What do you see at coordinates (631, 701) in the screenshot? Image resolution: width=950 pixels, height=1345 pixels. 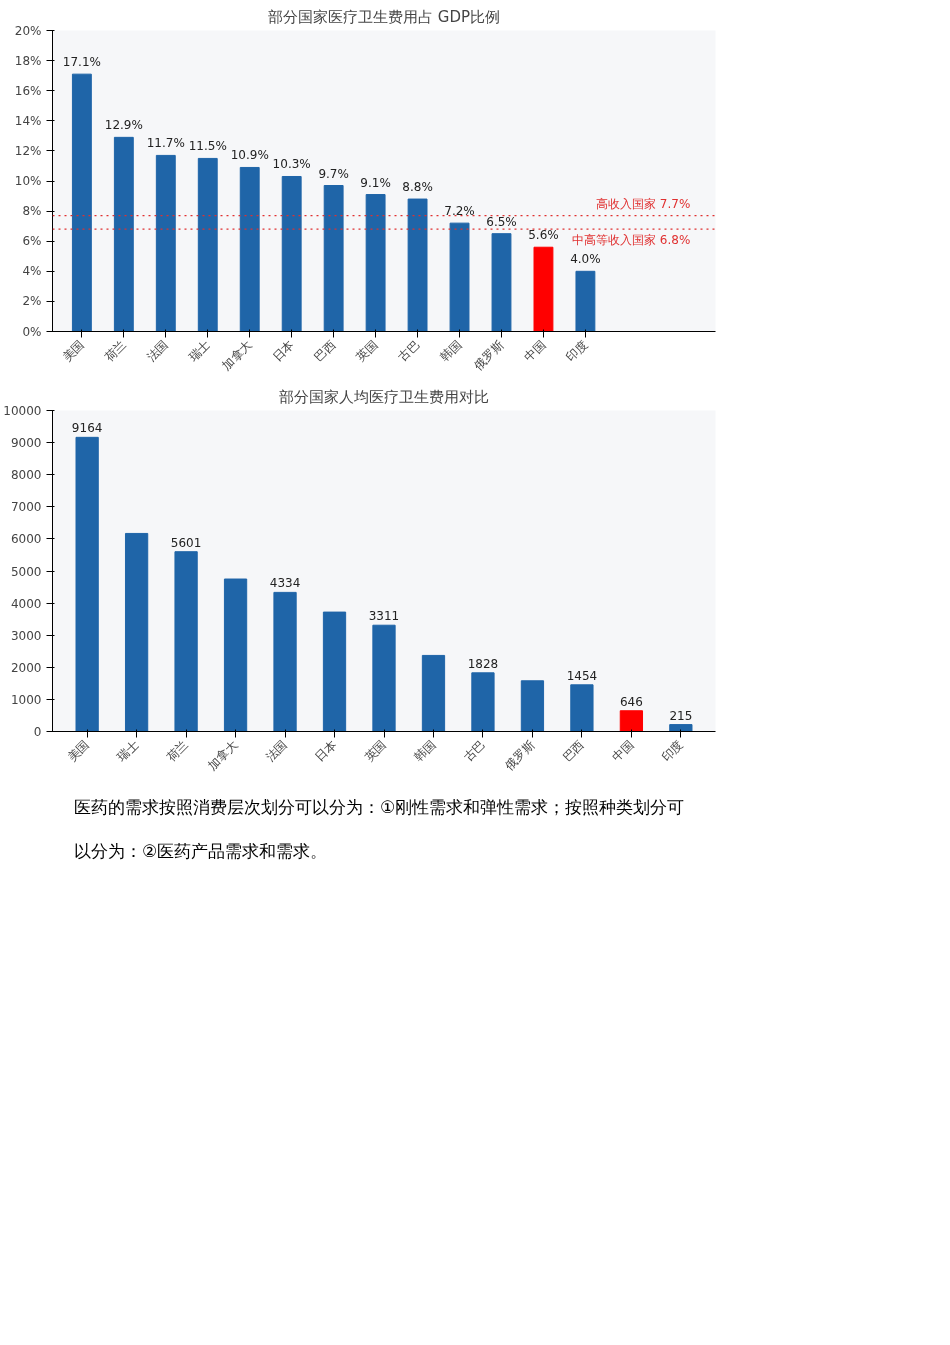 I see `data-label: 646` at bounding box center [631, 701].